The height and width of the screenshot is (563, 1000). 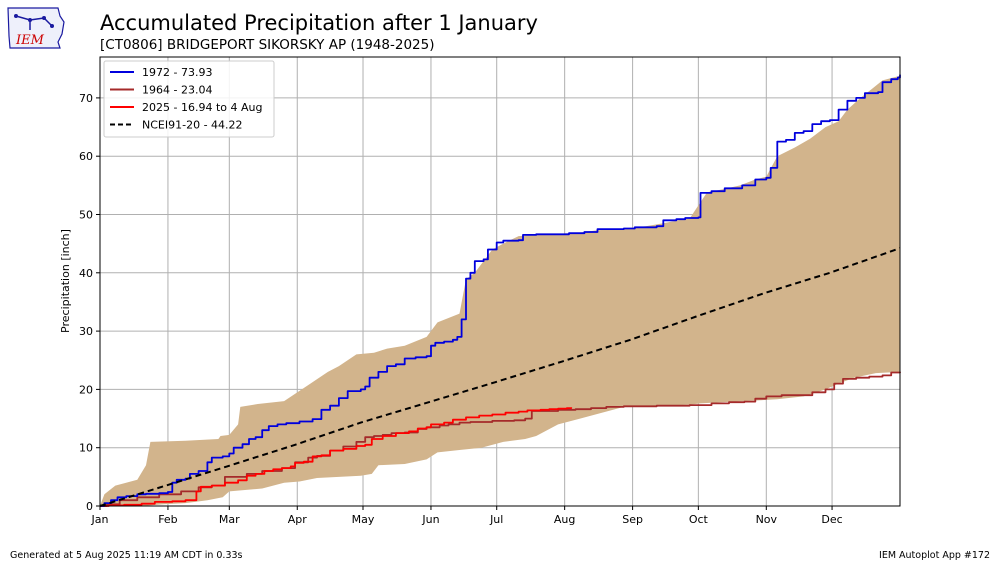 I want to click on x-axis: Jan Feb Mar Apr May Jun Jul Aug Sep Oct Nov Dec, so click(x=467, y=516).